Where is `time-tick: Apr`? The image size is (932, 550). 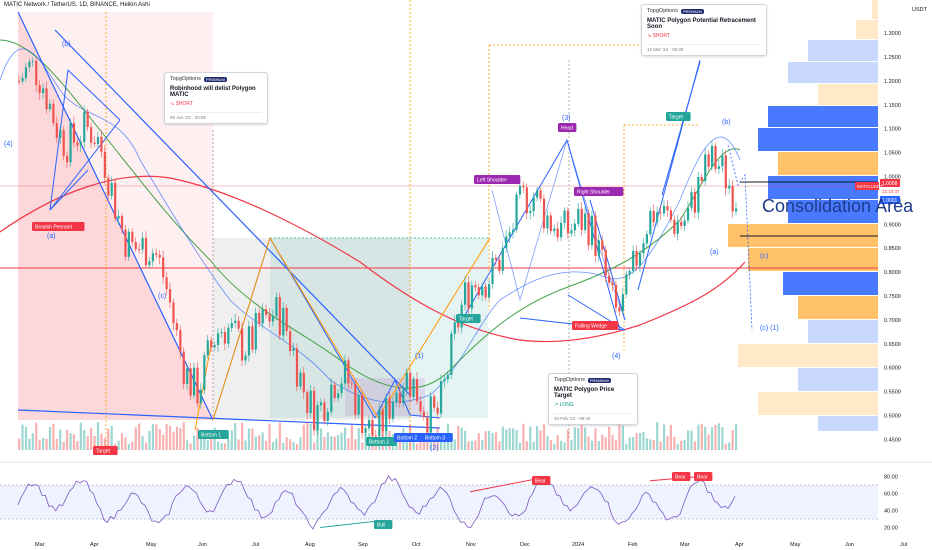 time-tick: Apr is located at coordinates (94, 545).